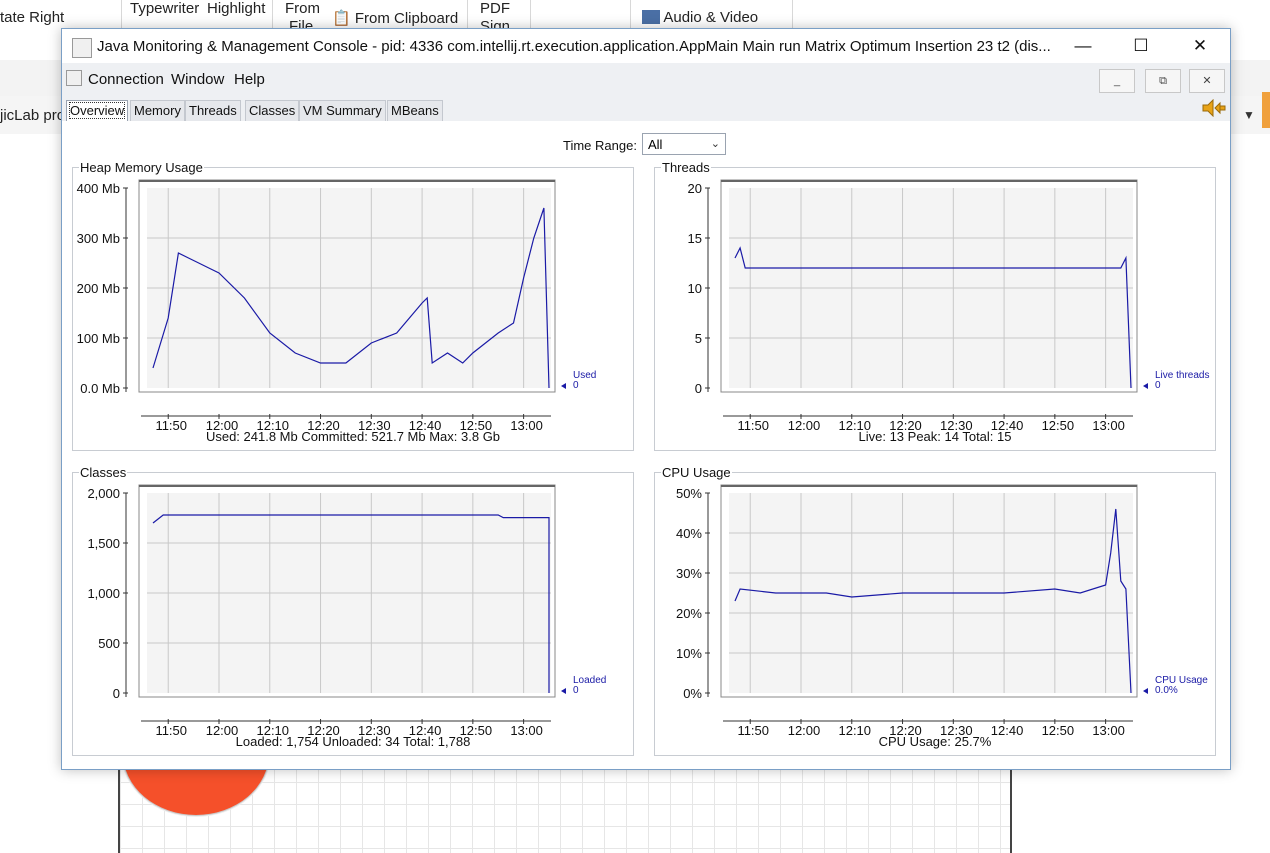  What do you see at coordinates (33, 115) in the screenshot?
I see `background-document-tab: jicLab pro` at bounding box center [33, 115].